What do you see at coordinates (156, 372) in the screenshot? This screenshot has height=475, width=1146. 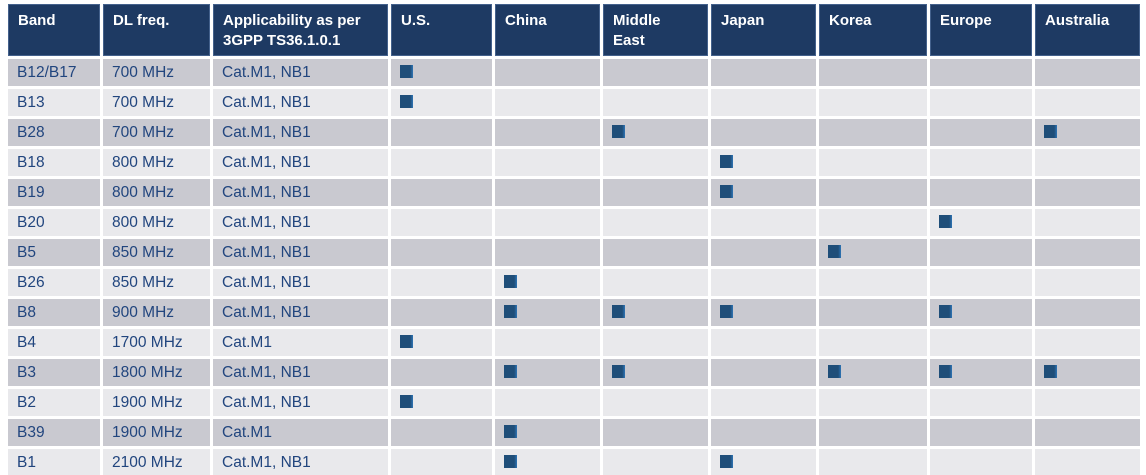 I see `dl-freq-cell: 1800 MHz` at bounding box center [156, 372].